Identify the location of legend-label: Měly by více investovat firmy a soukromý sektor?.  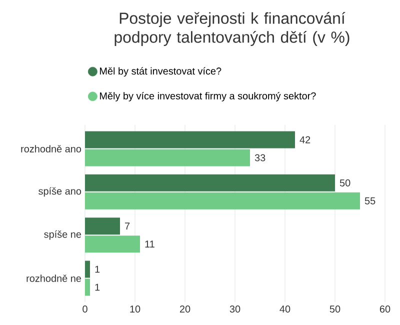
(208, 97).